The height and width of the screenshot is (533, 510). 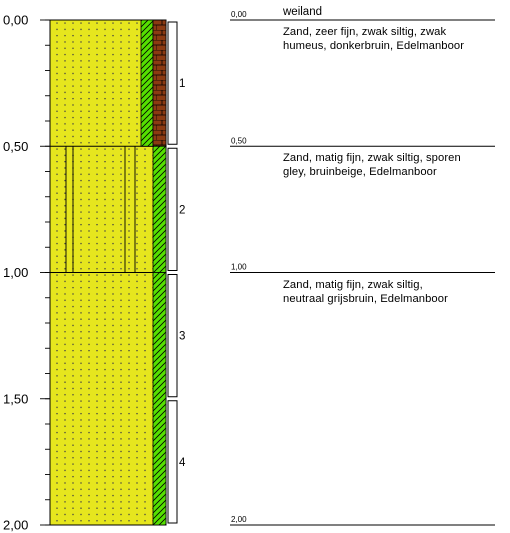 I want to click on sample-label-2: 2, so click(x=182, y=210).